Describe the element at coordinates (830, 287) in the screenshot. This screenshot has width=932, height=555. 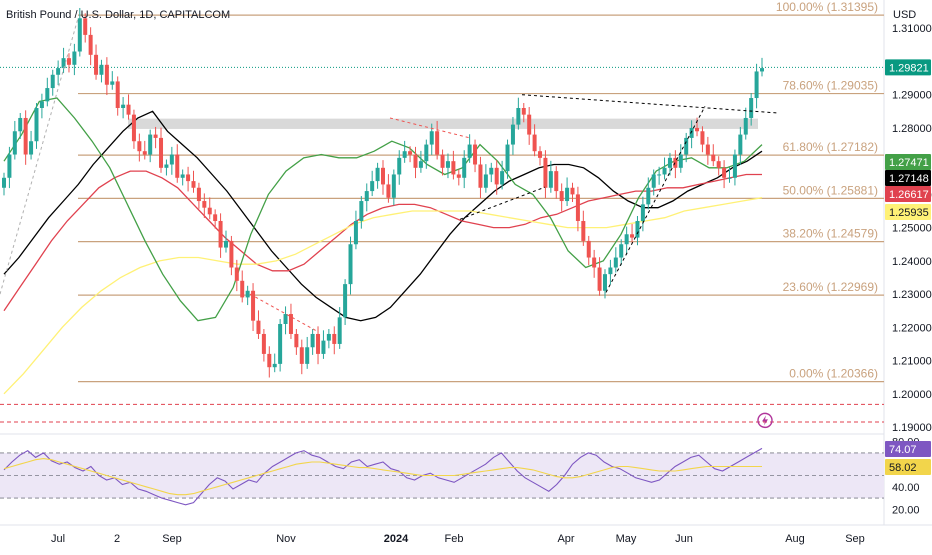
I see `fib-label: 23.60% (1.22969)` at that location.